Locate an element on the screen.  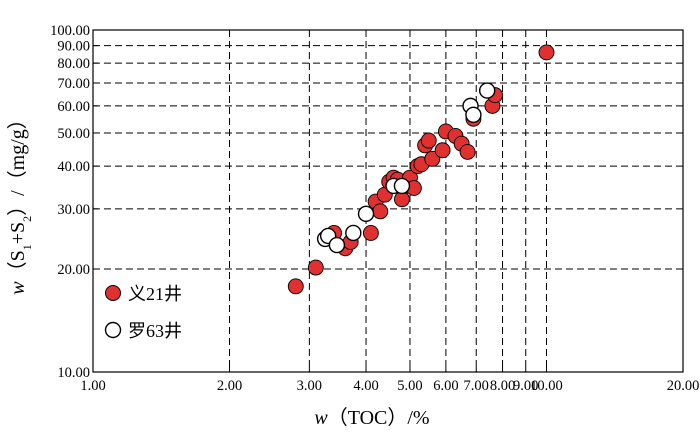
x-tick-label: 4.00 is located at coordinates (365, 386).